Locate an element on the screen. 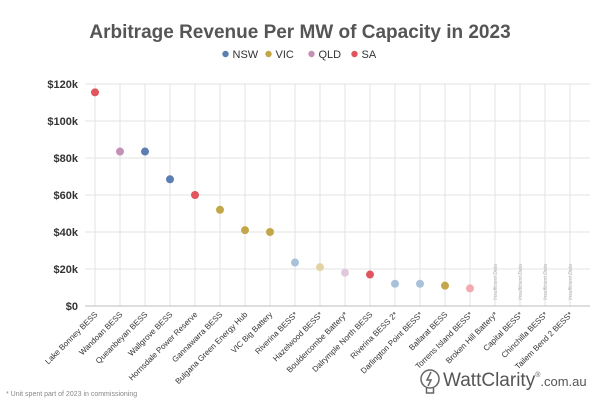 Image resolution: width=600 pixels, height=404 pixels. legend-item-sa: SA is located at coordinates (364, 55).